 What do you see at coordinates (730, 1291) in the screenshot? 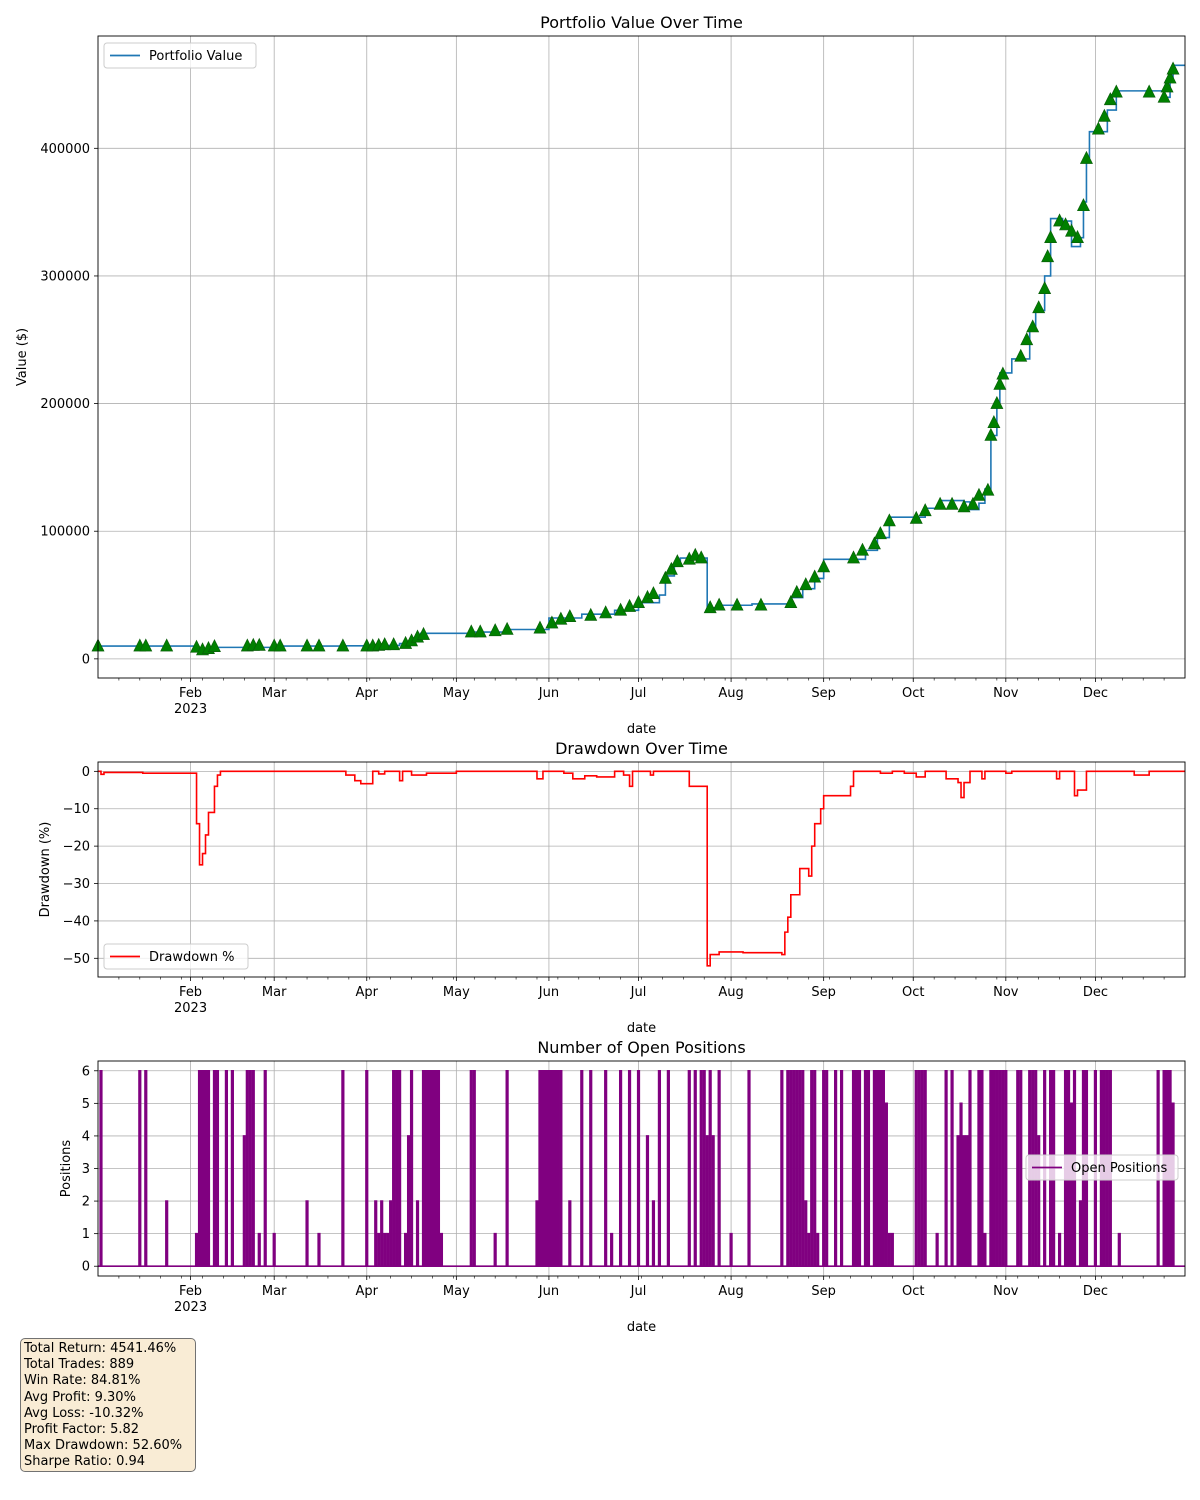
I see `x-tick-label: Aug` at bounding box center [730, 1291].